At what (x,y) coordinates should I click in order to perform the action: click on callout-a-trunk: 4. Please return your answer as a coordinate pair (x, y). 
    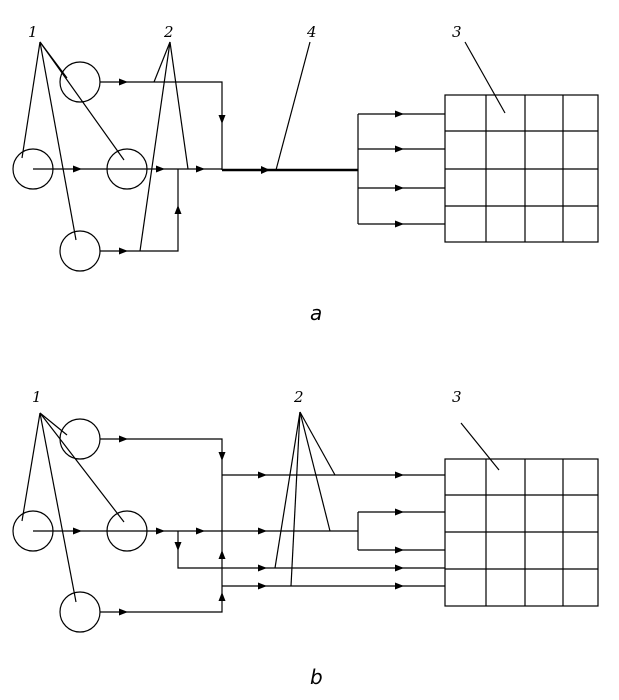
    Looking at the image, I should click on (311, 32).